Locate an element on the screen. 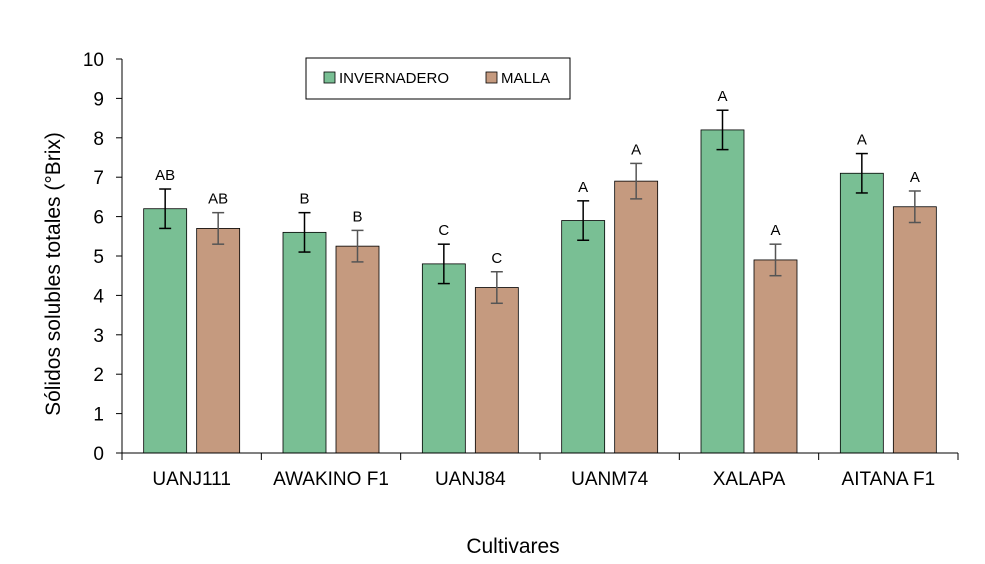 Image resolution: width=985 pixels, height=564 pixels. y-tick-label: 2 is located at coordinates (98, 375).